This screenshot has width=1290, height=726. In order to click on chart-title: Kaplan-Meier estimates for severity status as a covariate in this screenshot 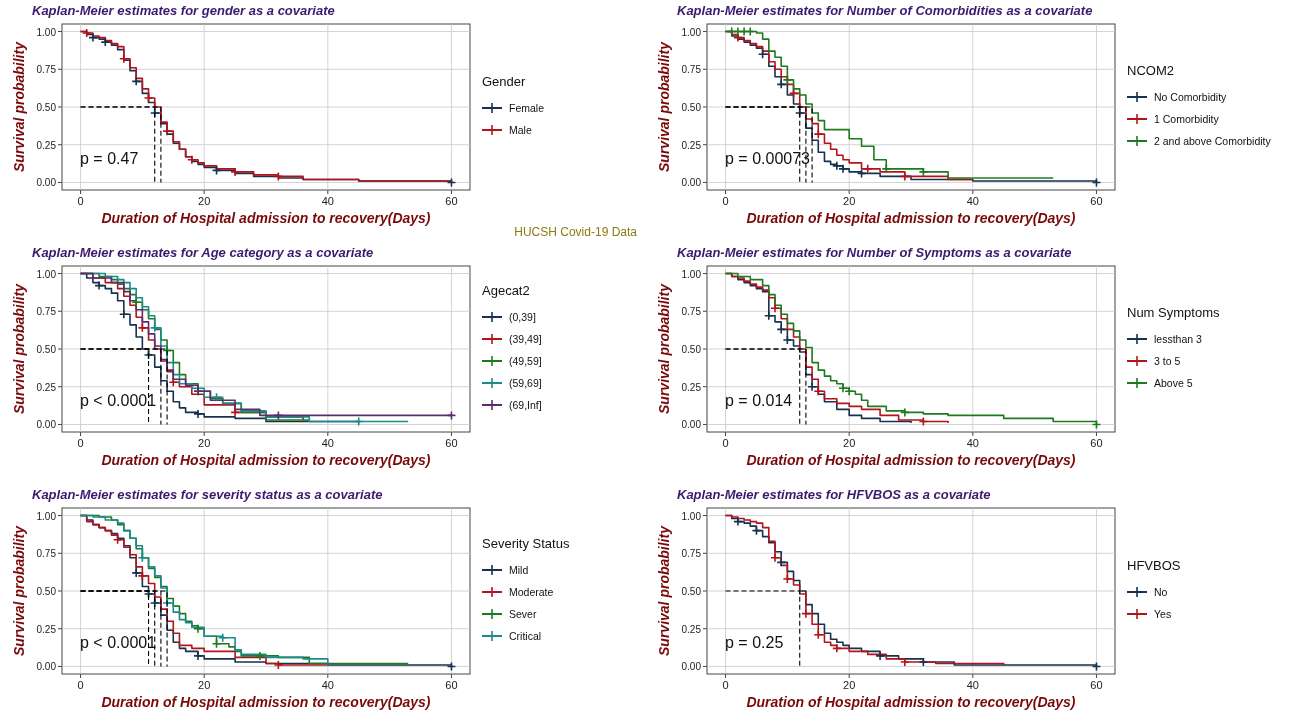, I will do `click(207, 494)`.